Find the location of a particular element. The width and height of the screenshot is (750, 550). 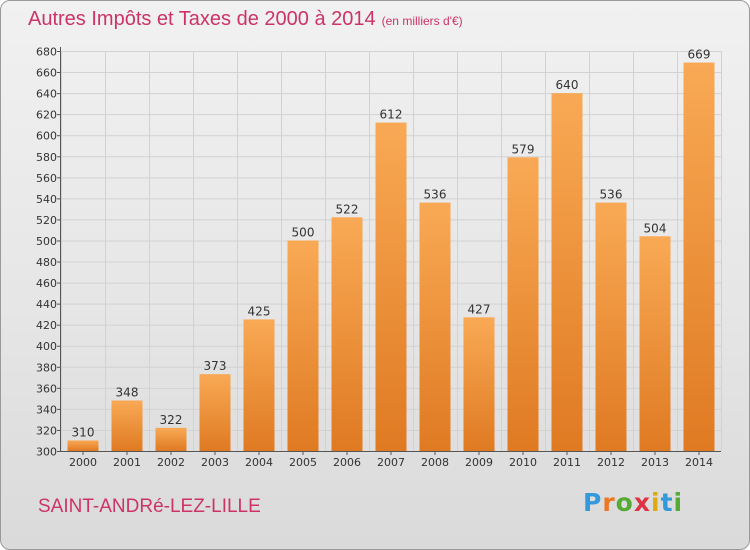

chart-title-main: Autres Impôts et Taxes de 2000 à 2014 is located at coordinates (202, 19).